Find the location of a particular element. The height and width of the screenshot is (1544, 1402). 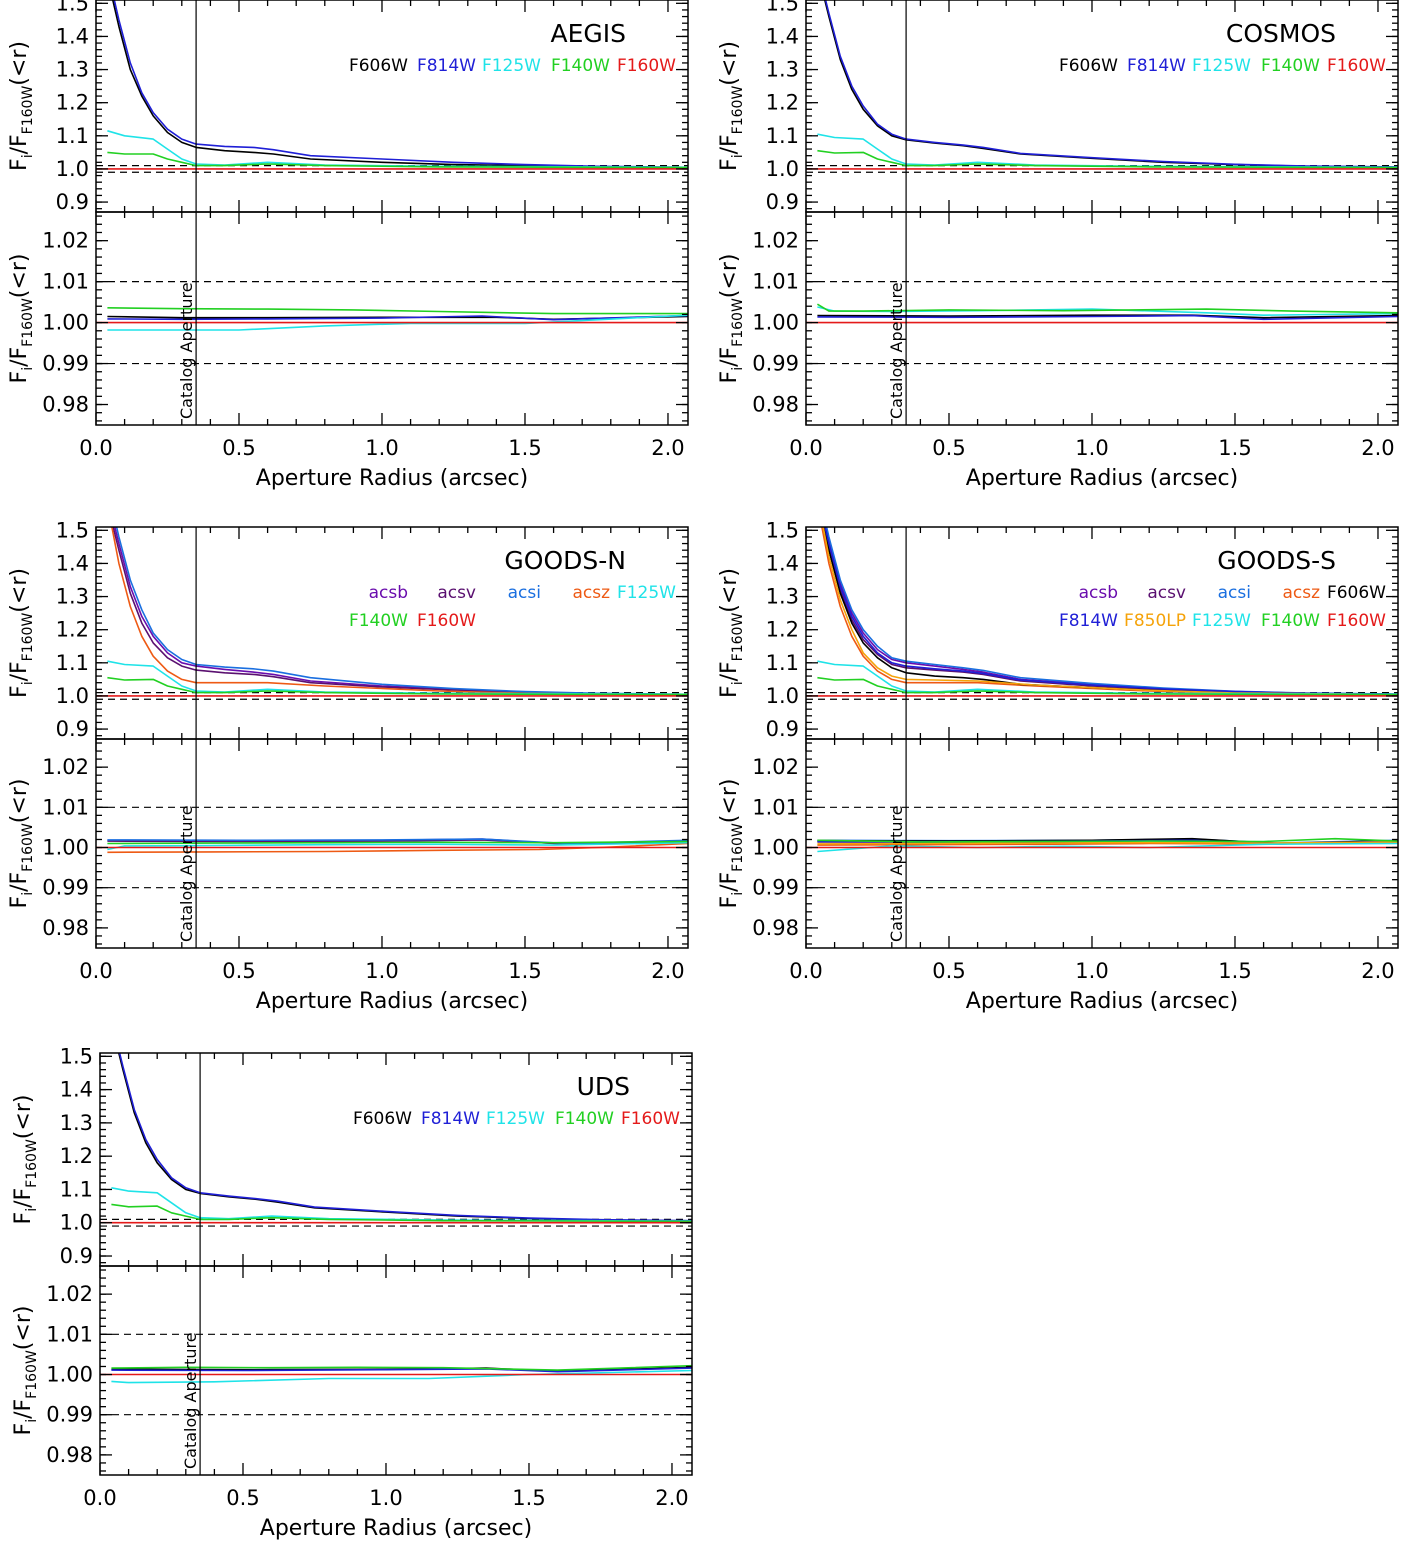

y-tick-label: 1.02 is located at coordinates (65, 241).